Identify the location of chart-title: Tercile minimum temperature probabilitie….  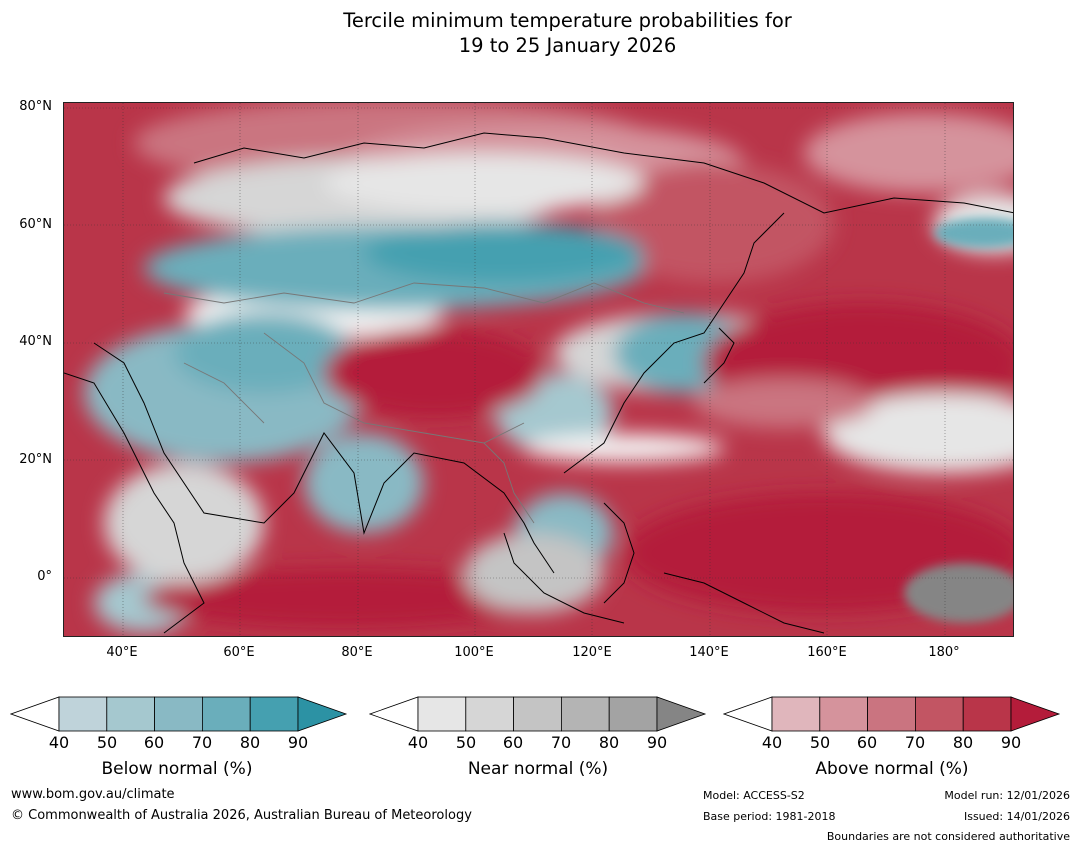
(540, 33).